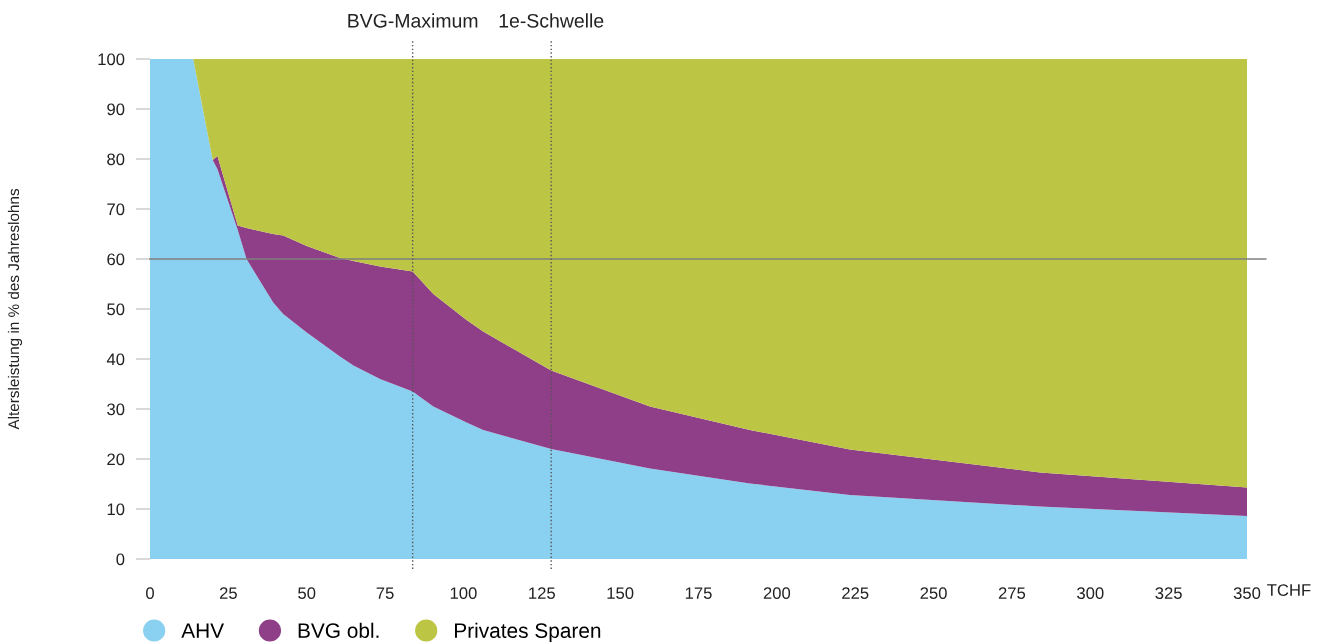  I want to click on y-tick-label: 0, so click(120, 559).